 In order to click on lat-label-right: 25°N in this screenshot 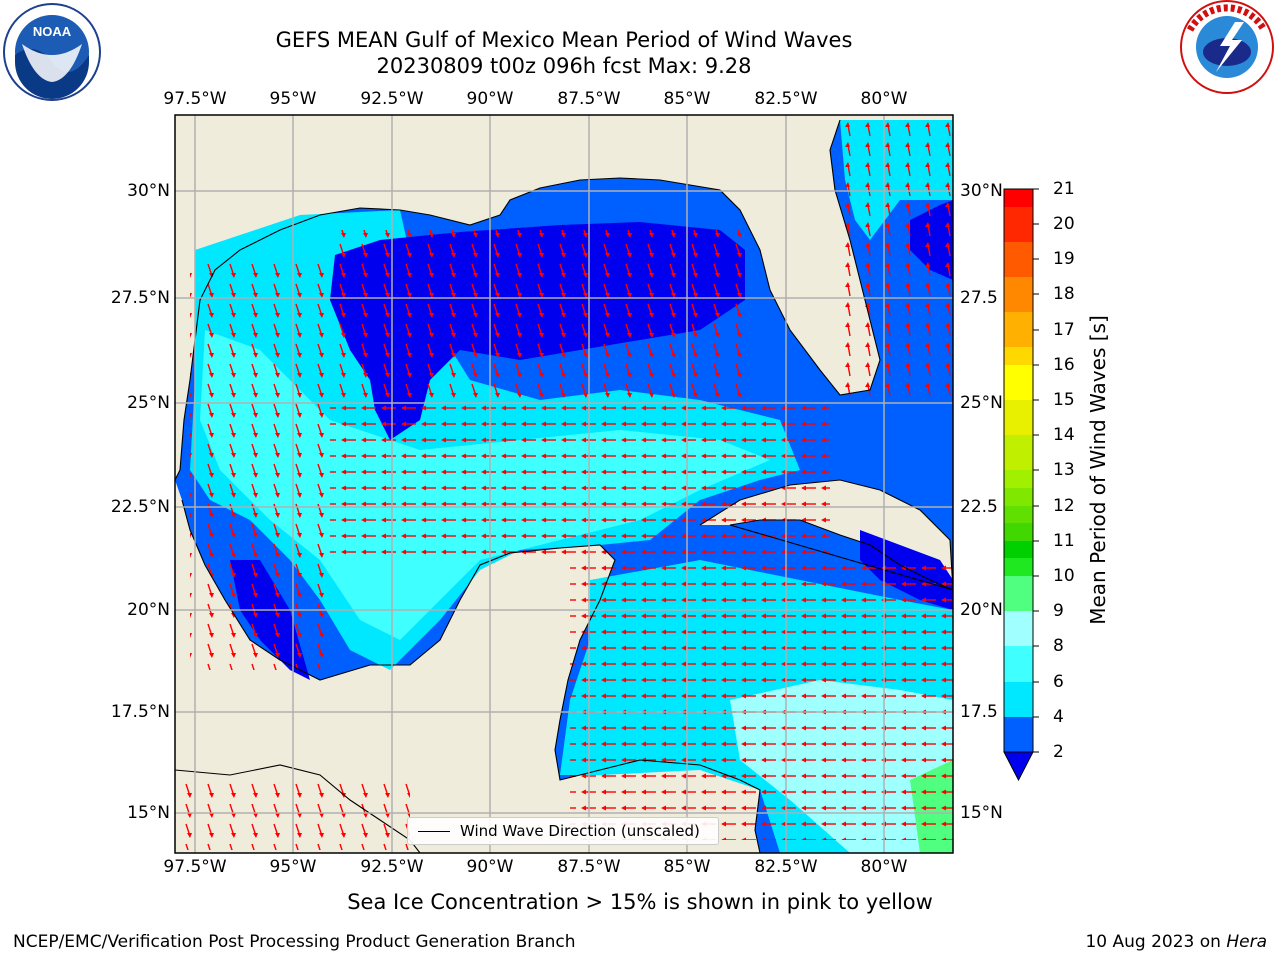, I will do `click(981, 403)`.